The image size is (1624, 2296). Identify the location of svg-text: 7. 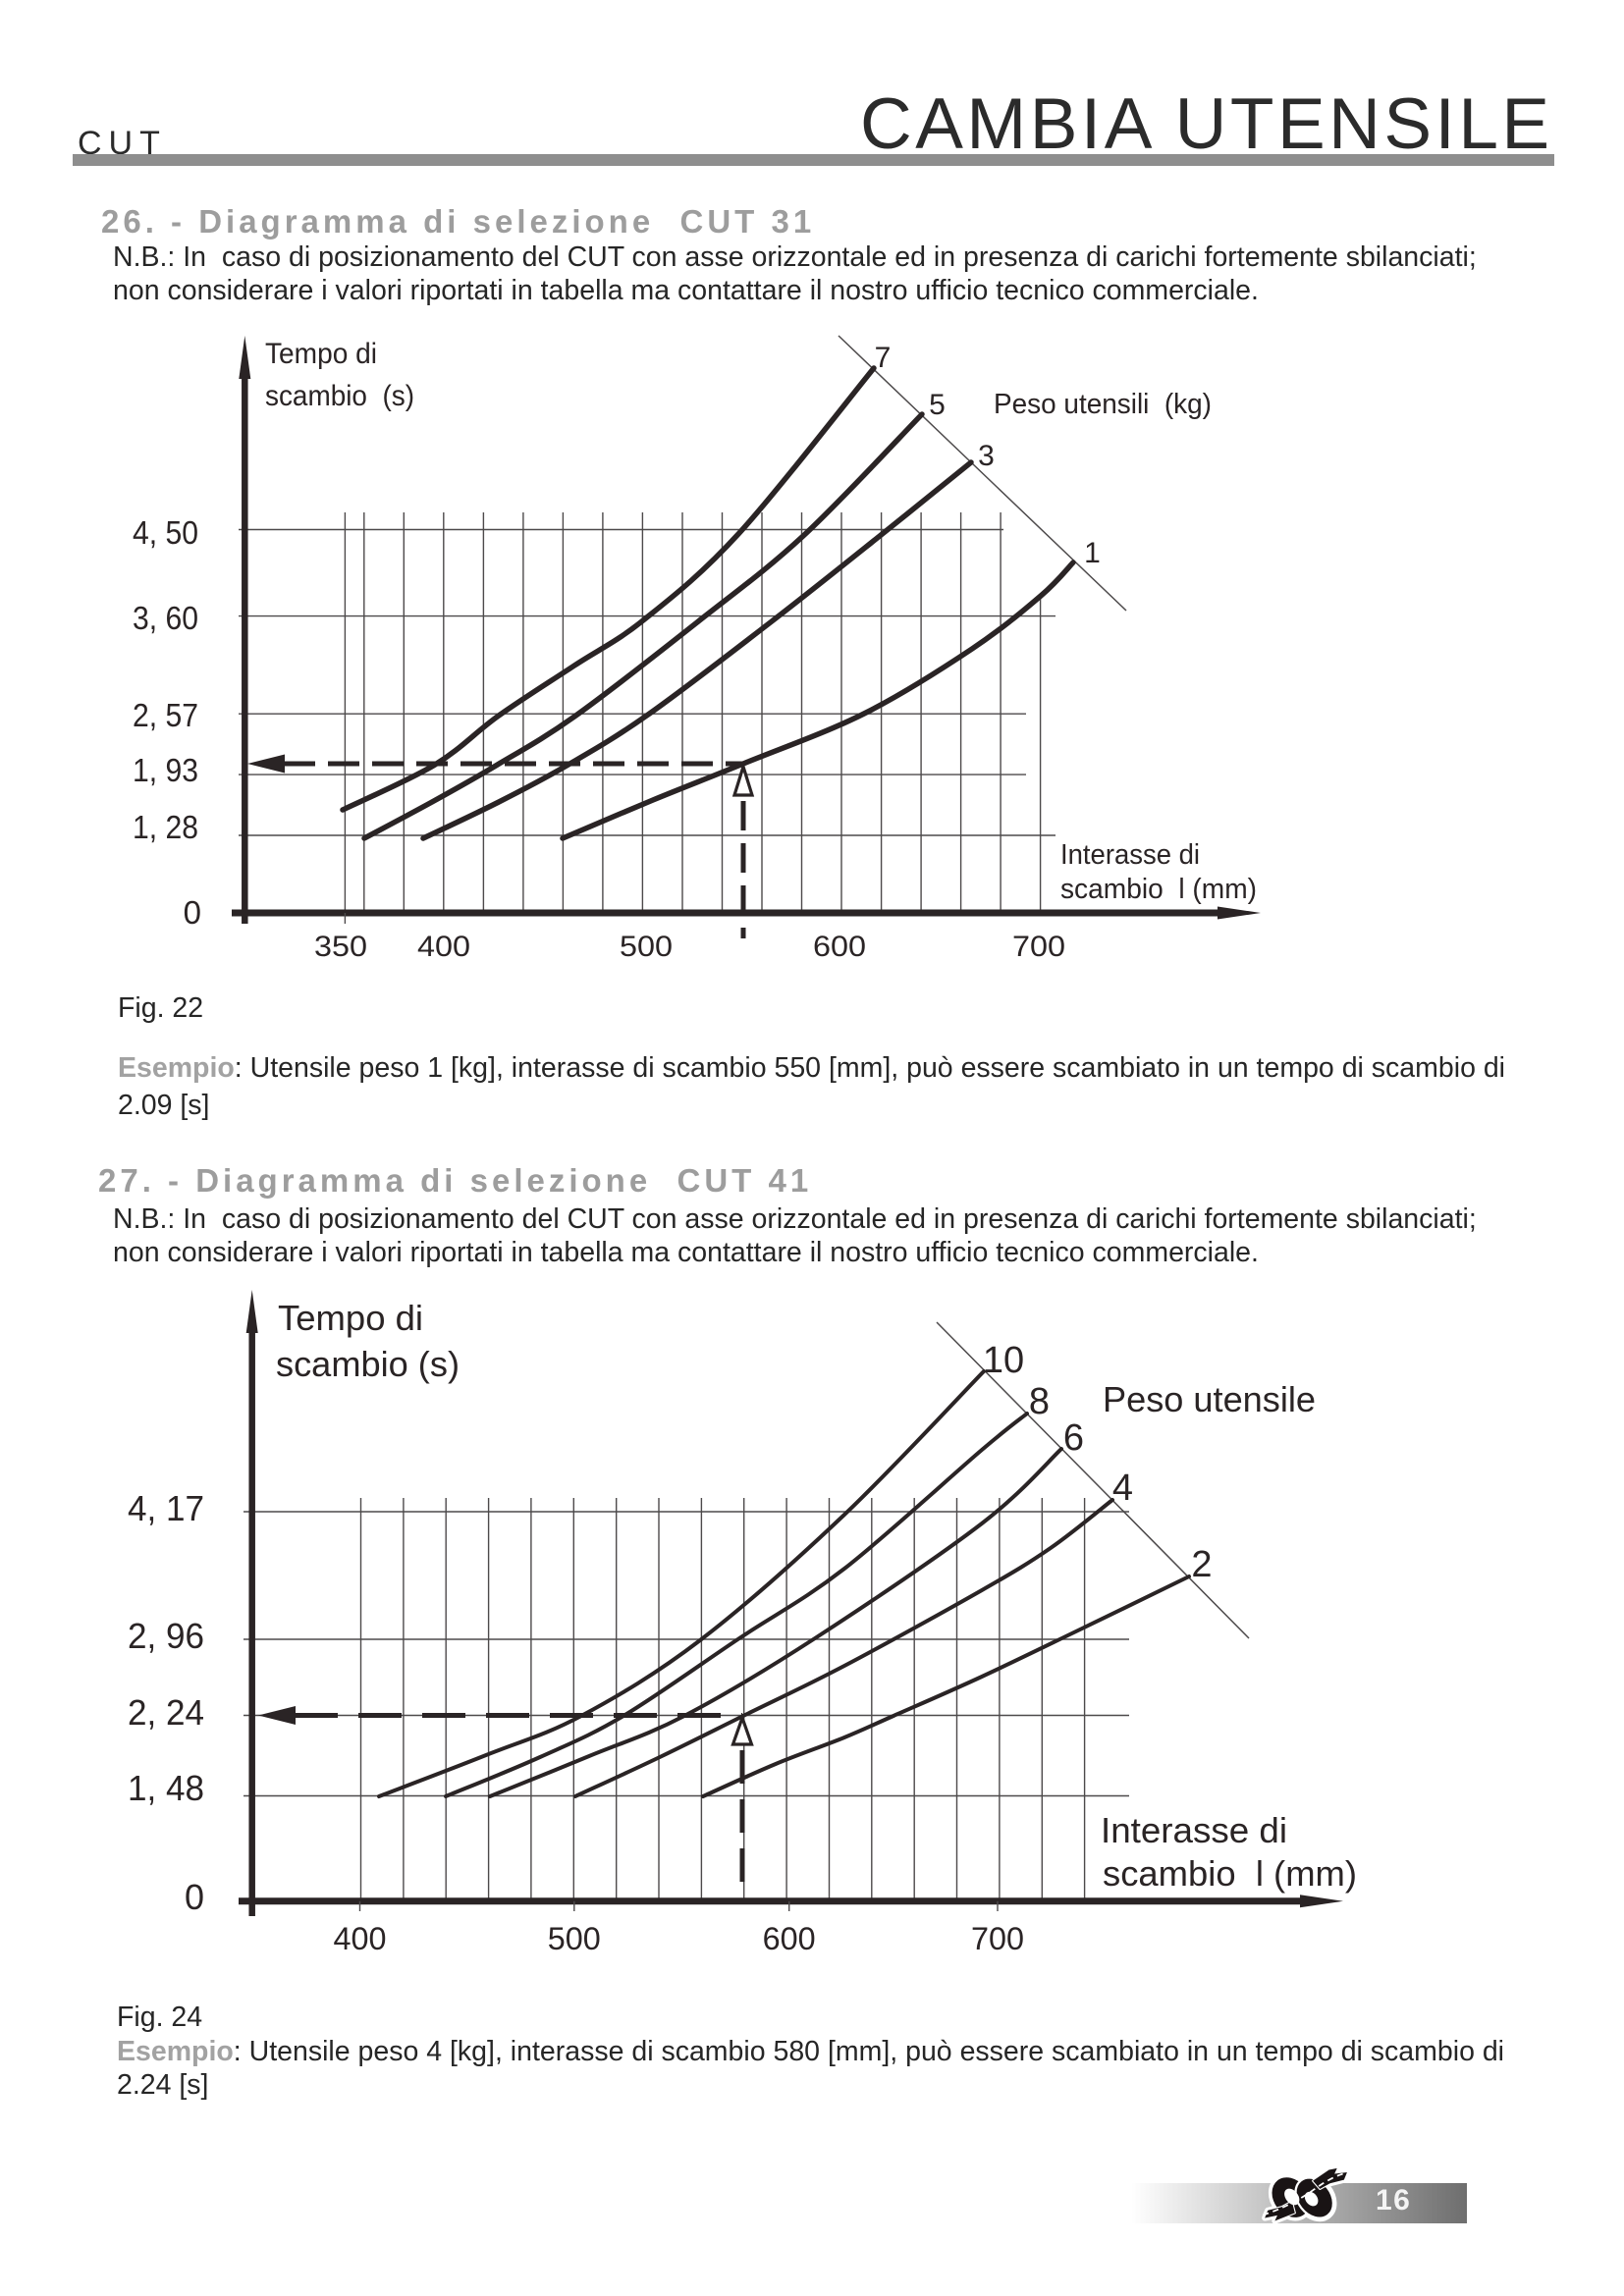
(883, 358).